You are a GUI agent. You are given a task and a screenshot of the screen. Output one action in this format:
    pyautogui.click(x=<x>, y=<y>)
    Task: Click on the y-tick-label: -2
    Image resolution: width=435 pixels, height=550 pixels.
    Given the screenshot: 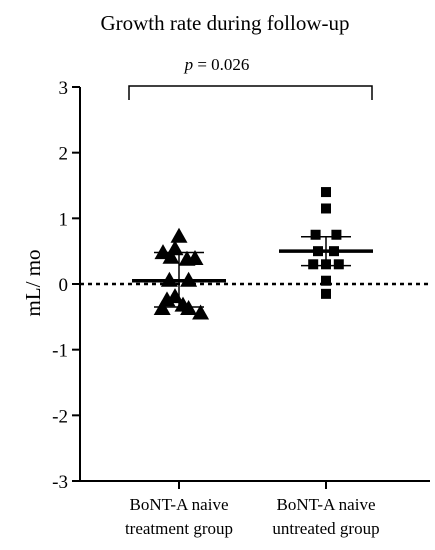 What is the action you would take?
    pyautogui.click(x=60, y=416)
    